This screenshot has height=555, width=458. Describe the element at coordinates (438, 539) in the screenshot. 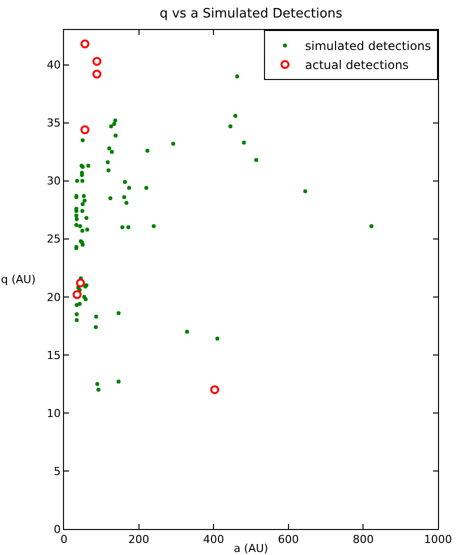

I see `x-tick-label: 1000` at that location.